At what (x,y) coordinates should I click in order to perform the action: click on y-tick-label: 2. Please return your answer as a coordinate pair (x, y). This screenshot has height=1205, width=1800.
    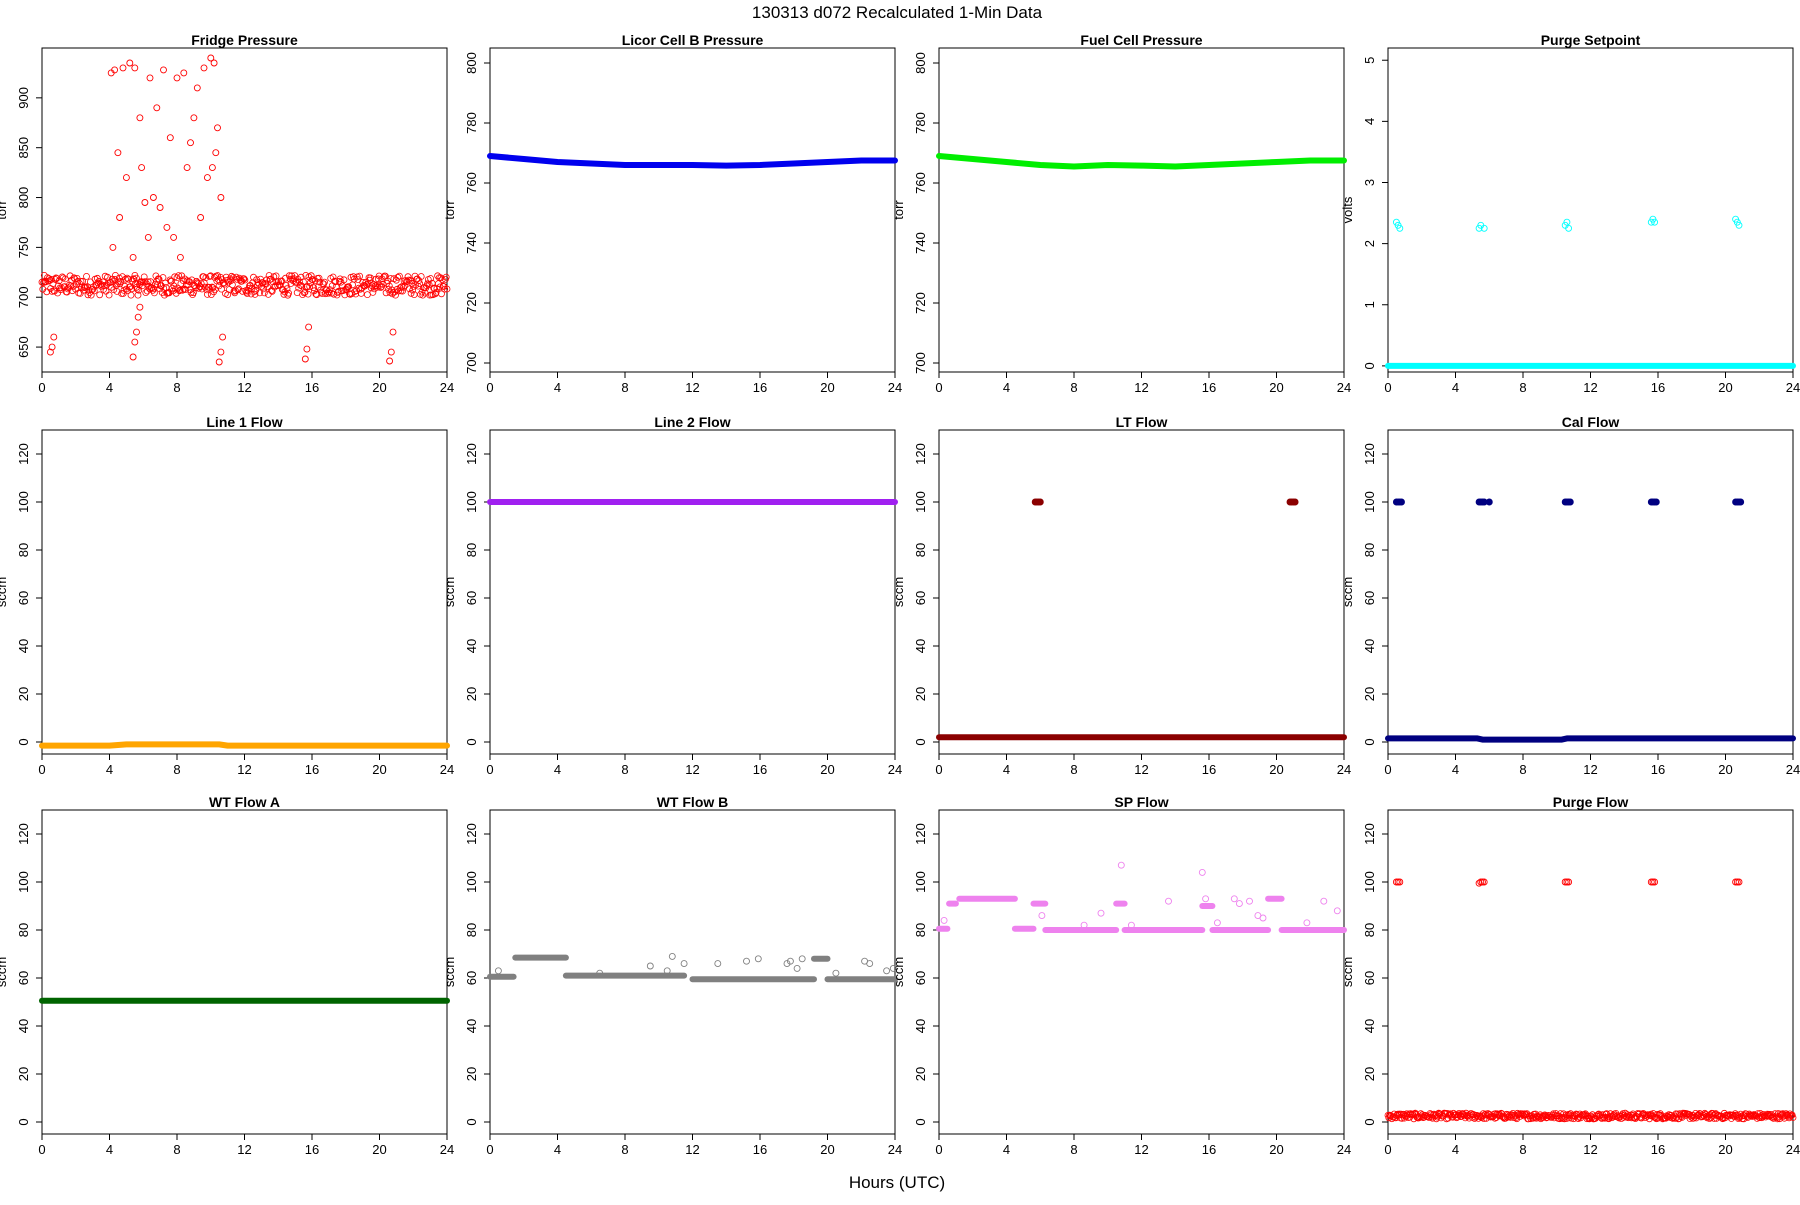
    Looking at the image, I should click on (1369, 243).